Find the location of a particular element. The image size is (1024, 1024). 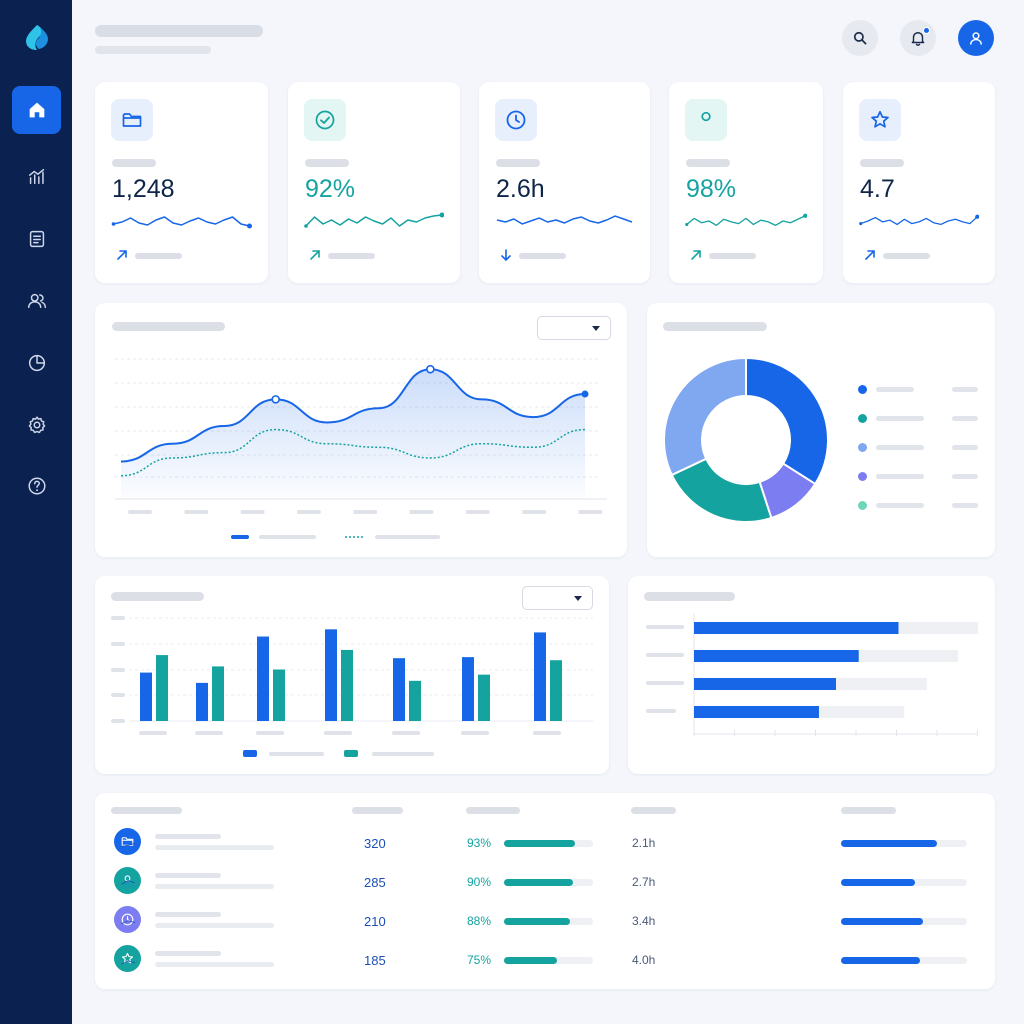

kpi-card: 4.7 is located at coordinates (919, 182).